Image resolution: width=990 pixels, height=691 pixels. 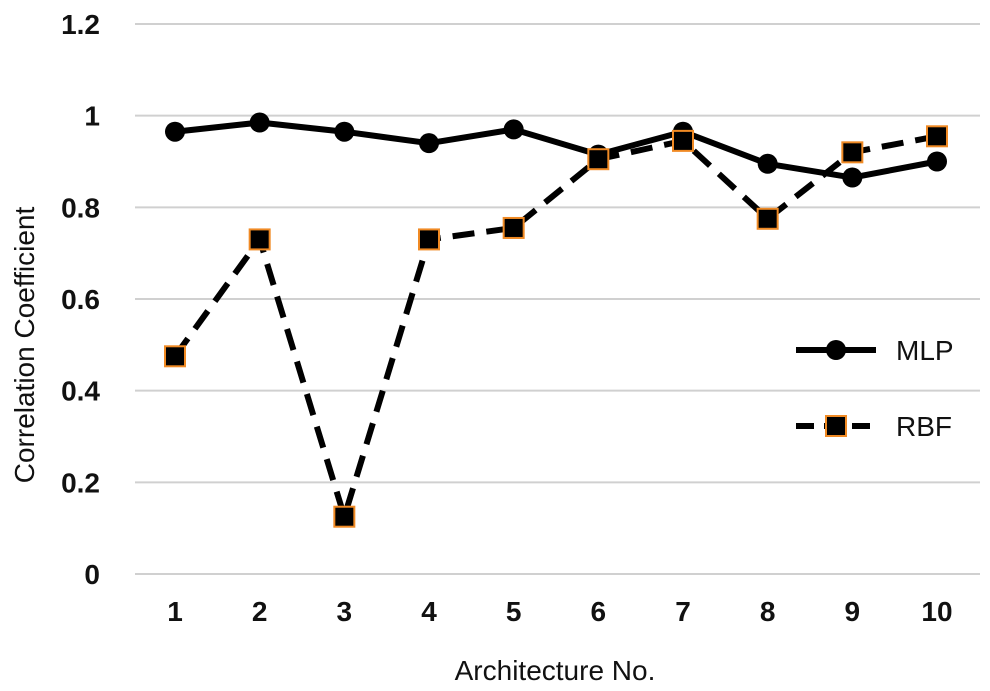 I want to click on legend-label: MLP, so click(x=925, y=350).